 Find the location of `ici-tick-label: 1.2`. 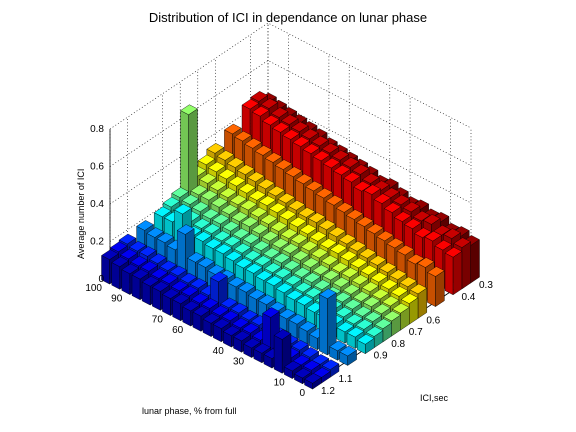

ici-tick-label: 1.2 is located at coordinates (328, 391).